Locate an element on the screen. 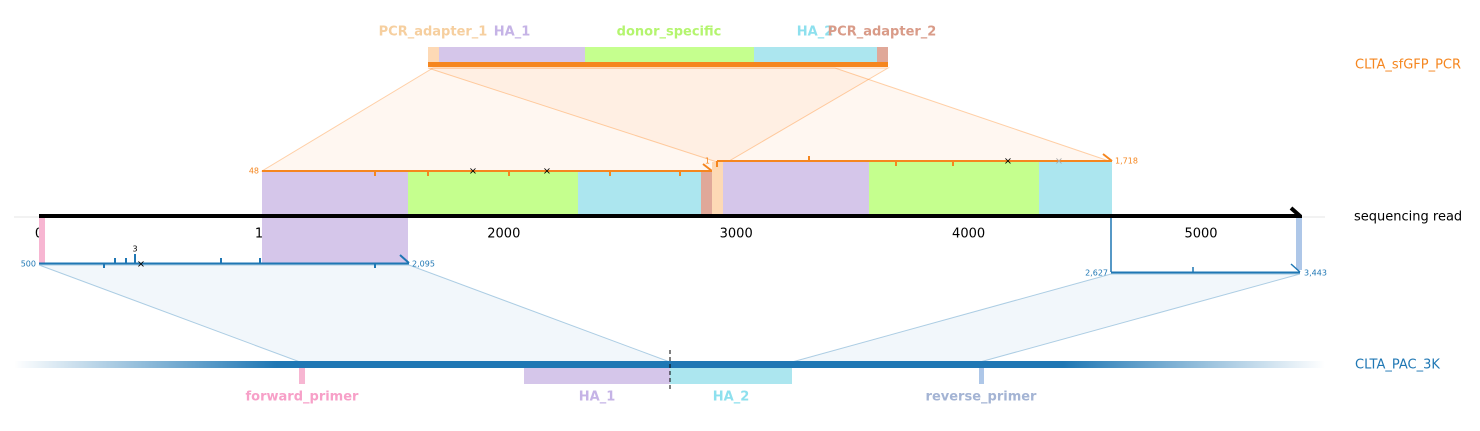  feature-label: donor_specific is located at coordinates (669, 32).